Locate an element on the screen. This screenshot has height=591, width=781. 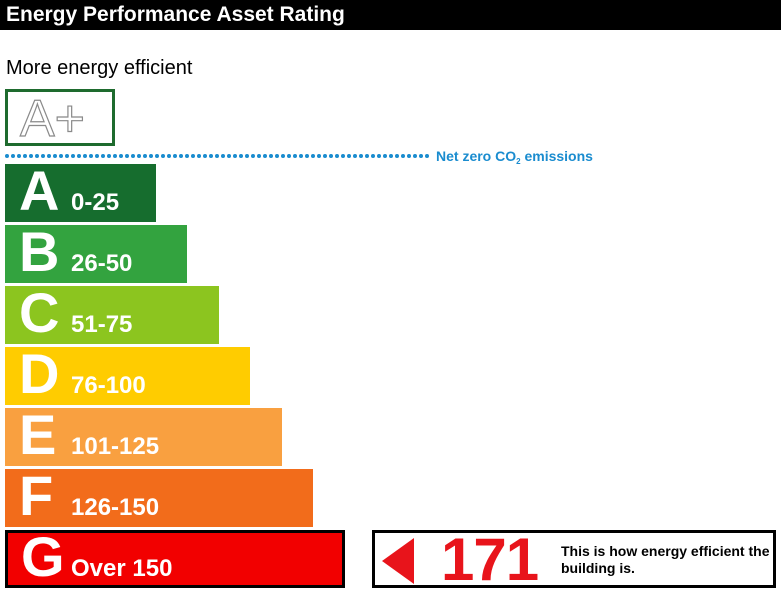
band-range: 0-25 is located at coordinates (95, 202).